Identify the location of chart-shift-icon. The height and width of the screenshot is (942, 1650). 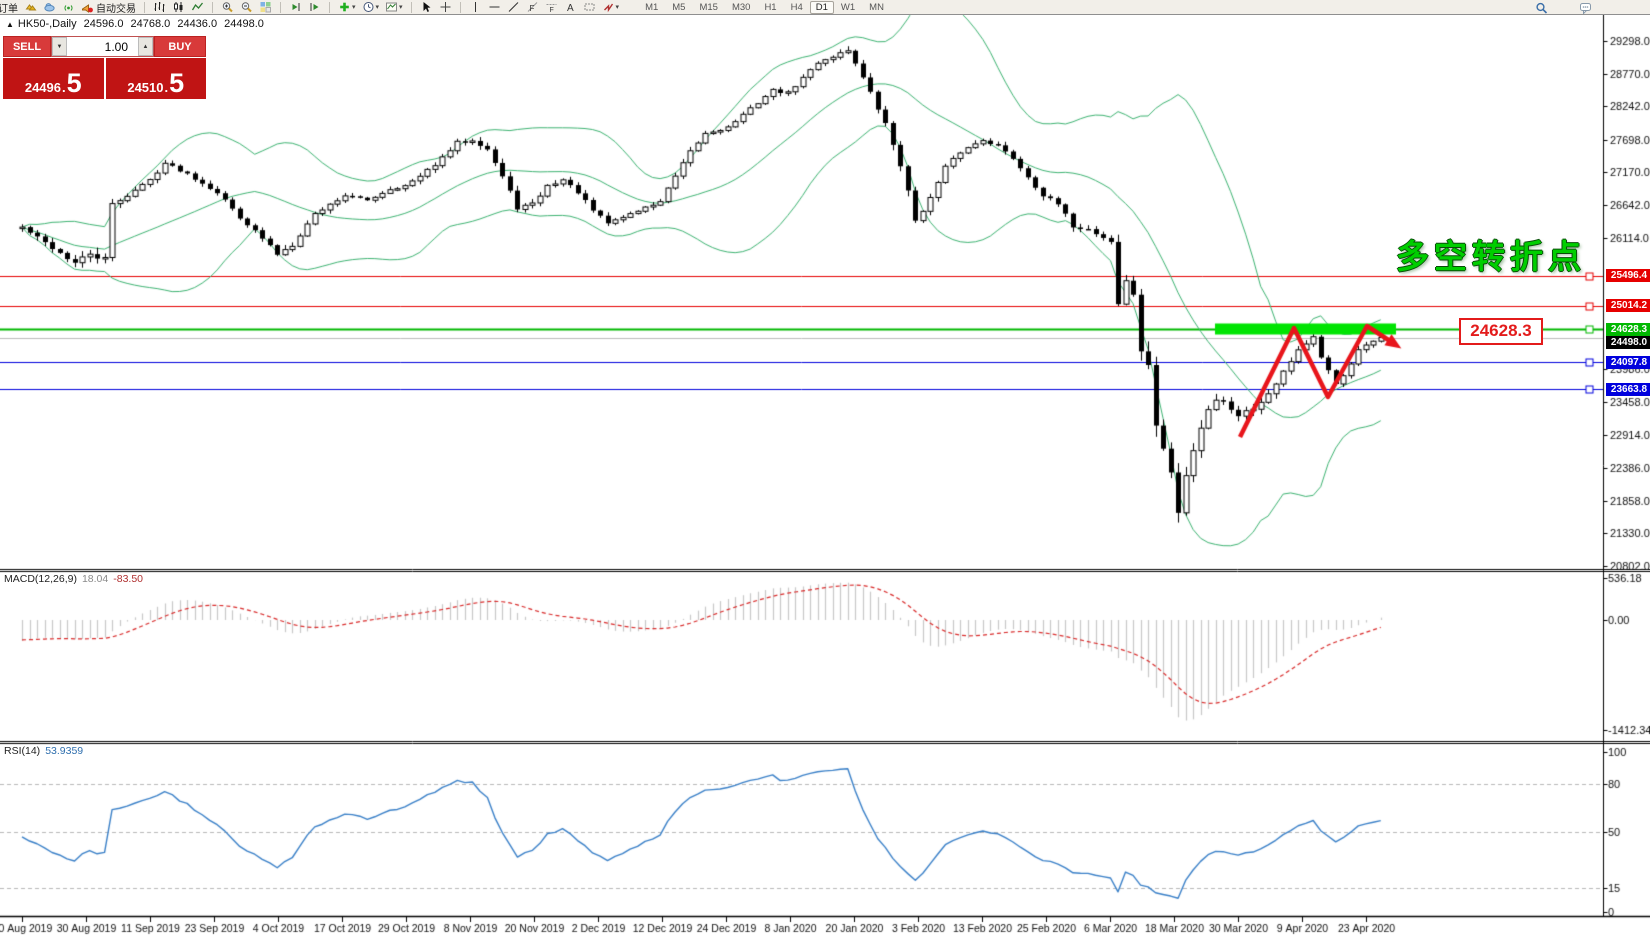
(314, 7).